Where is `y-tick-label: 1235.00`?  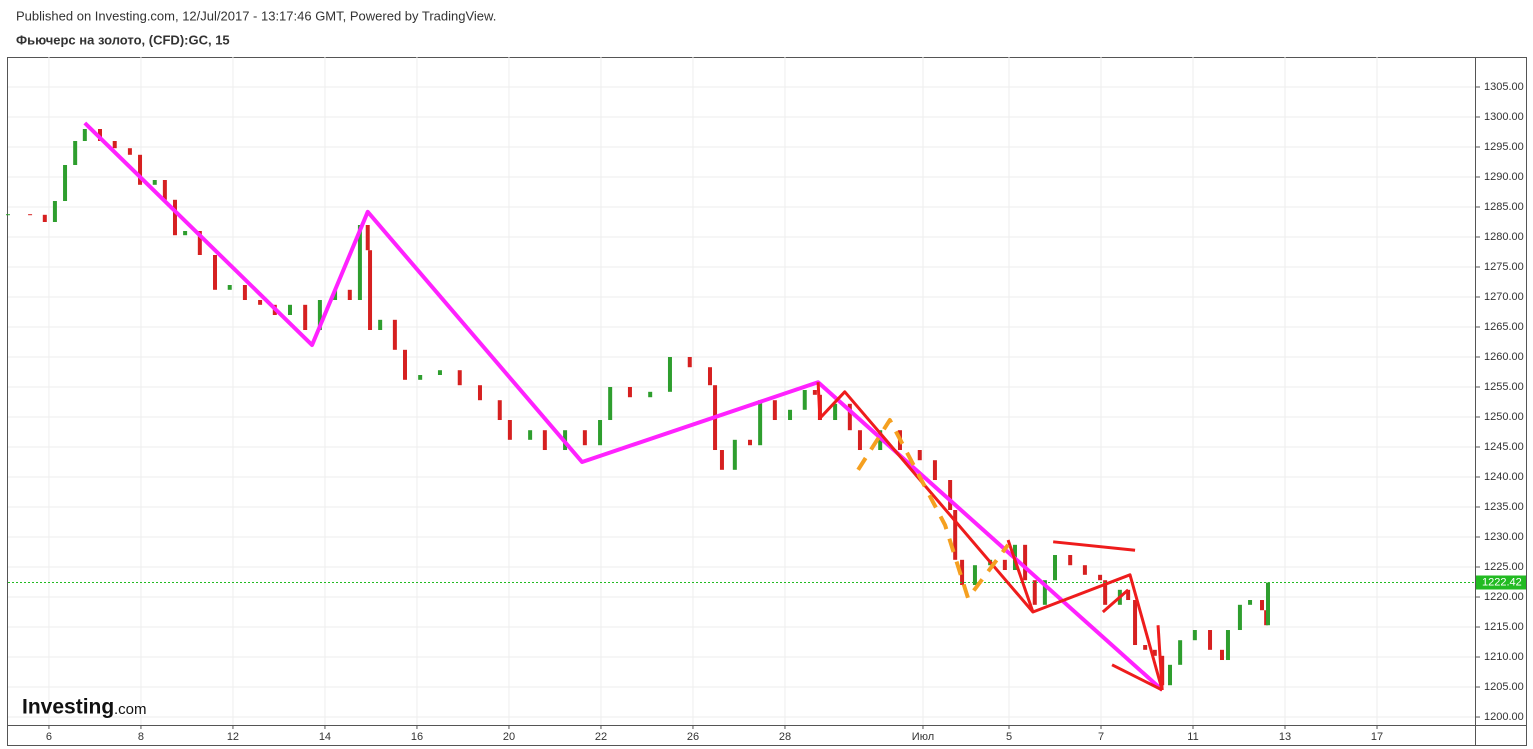 y-tick-label: 1235.00 is located at coordinates (1504, 507).